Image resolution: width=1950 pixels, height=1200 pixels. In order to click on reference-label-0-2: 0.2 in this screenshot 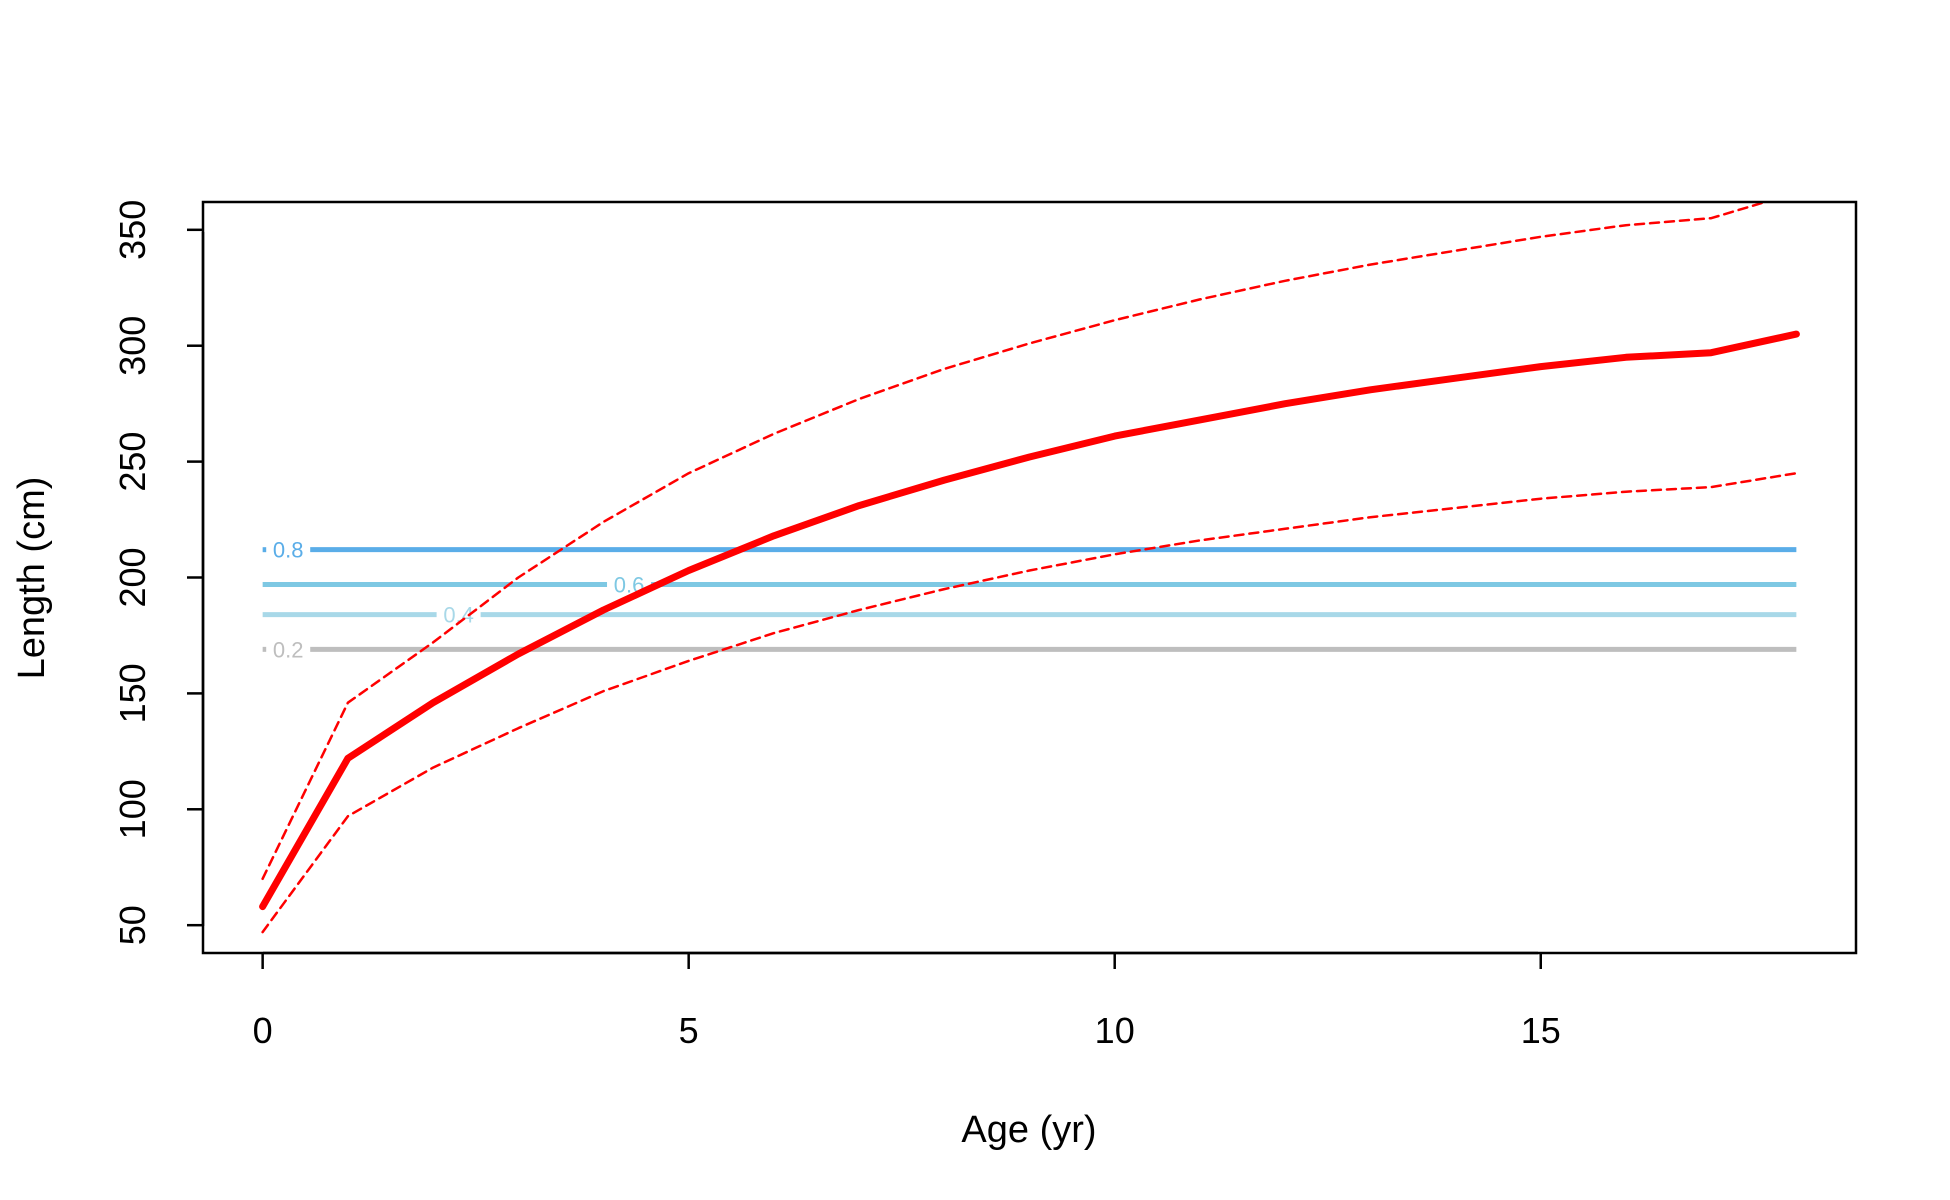, I will do `click(288, 649)`.